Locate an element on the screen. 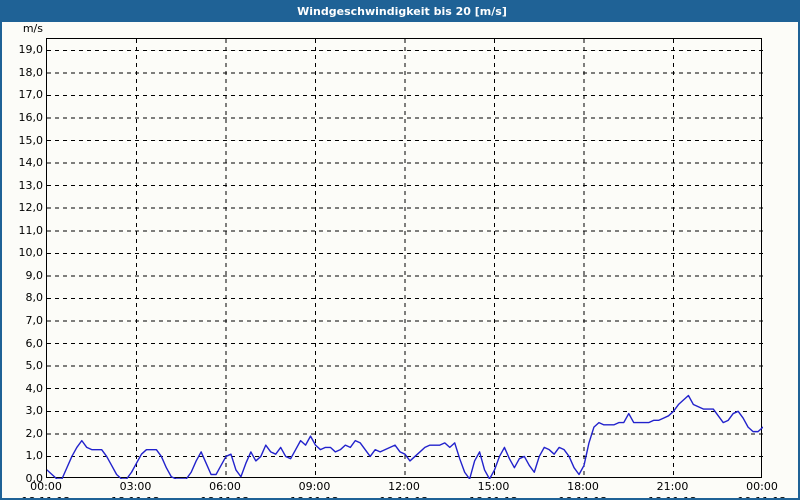  page-title: Windgeschwindigkeit bis 20 [m/s] is located at coordinates (402, 11).